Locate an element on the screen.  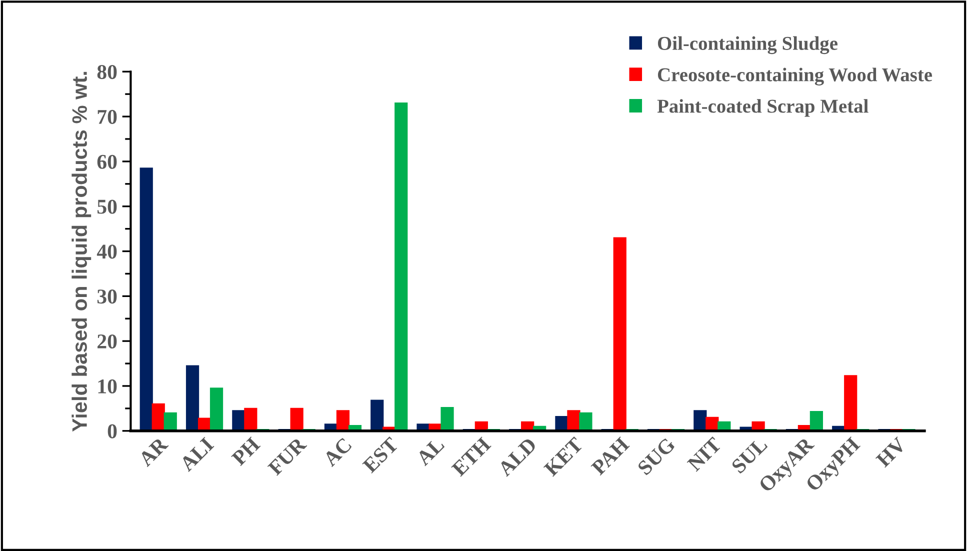
y-tick-label: 40 is located at coordinates (106, 251).